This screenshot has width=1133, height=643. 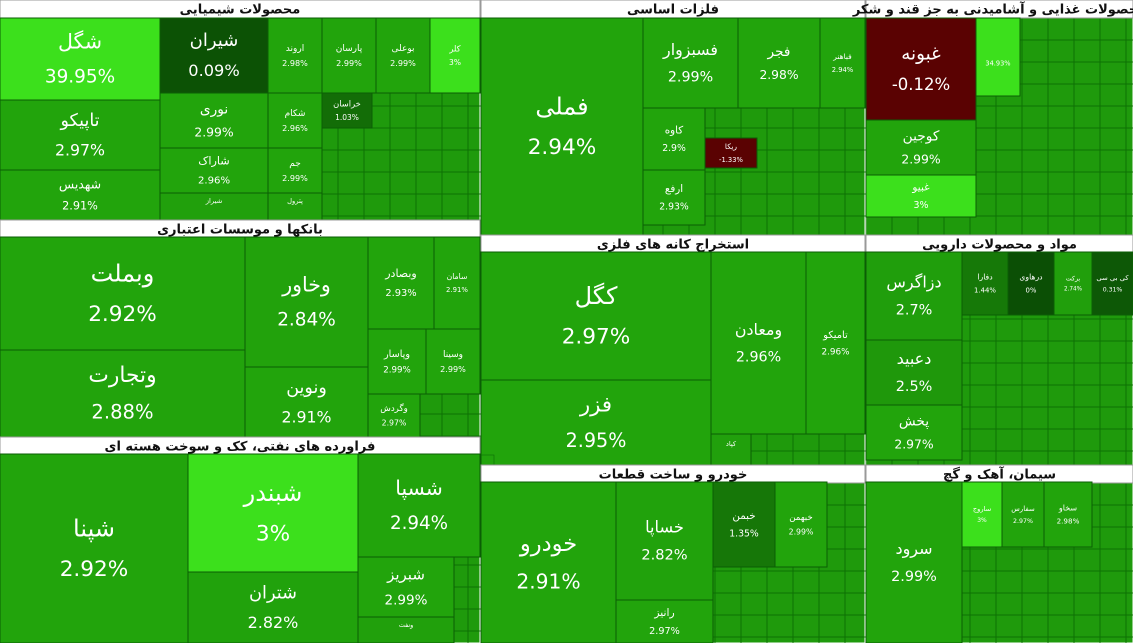 I want to click on tile-value: 2.91%, so click(x=548, y=581).